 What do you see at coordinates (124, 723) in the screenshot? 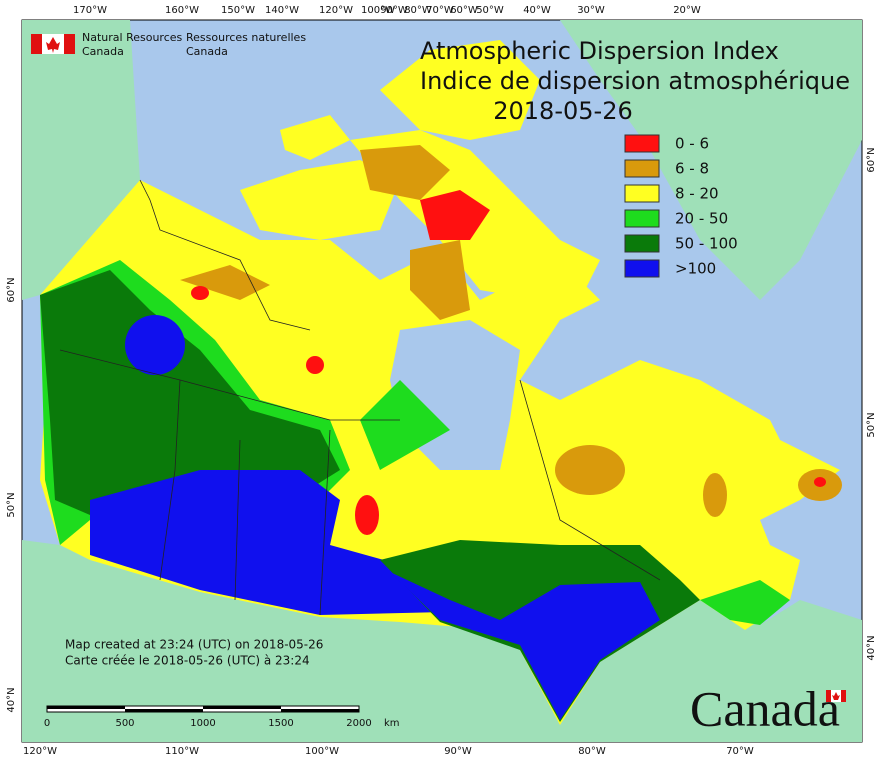
I see `scale-label: 500` at bounding box center [124, 723].